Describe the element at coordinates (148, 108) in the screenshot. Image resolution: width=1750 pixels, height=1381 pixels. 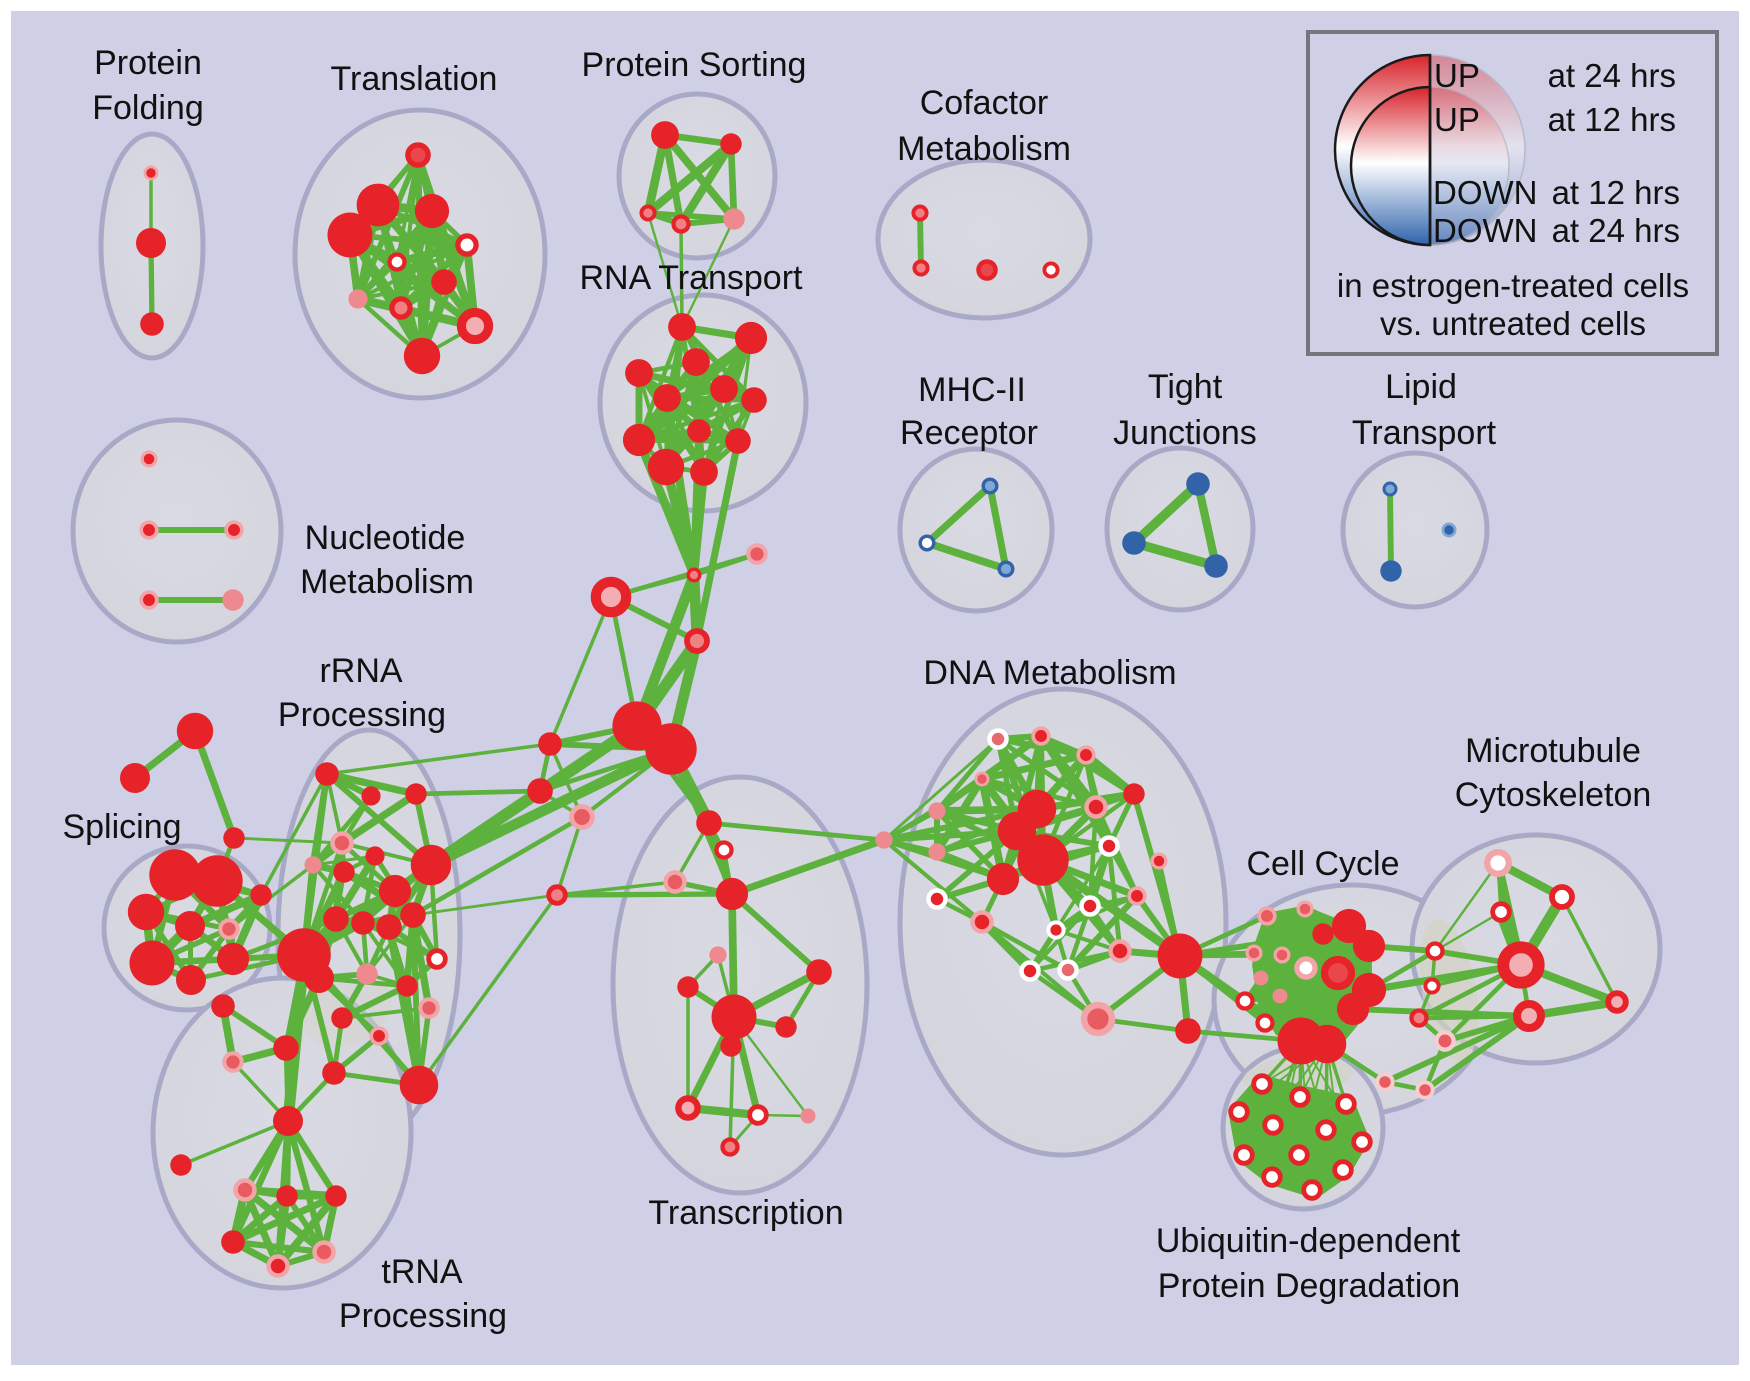
I see `svg-text: Folding` at that location.